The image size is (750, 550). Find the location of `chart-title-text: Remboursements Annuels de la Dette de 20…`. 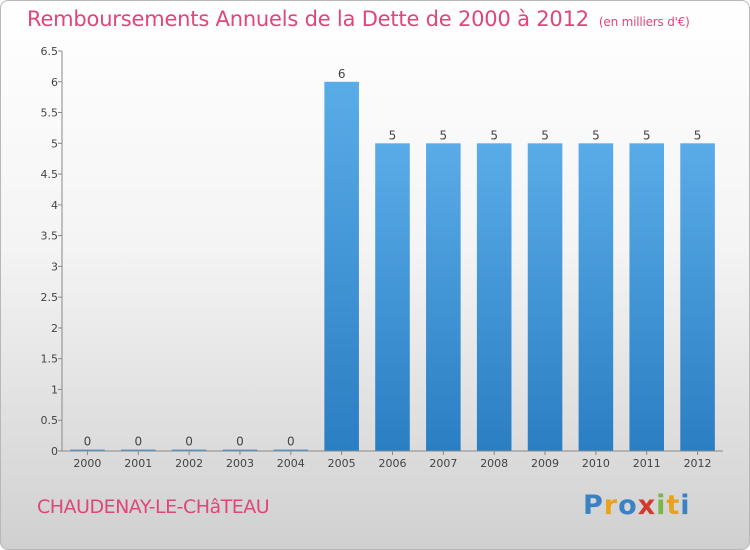

chart-title-text: Remboursements Annuels de la Dette de 20… is located at coordinates (308, 19).